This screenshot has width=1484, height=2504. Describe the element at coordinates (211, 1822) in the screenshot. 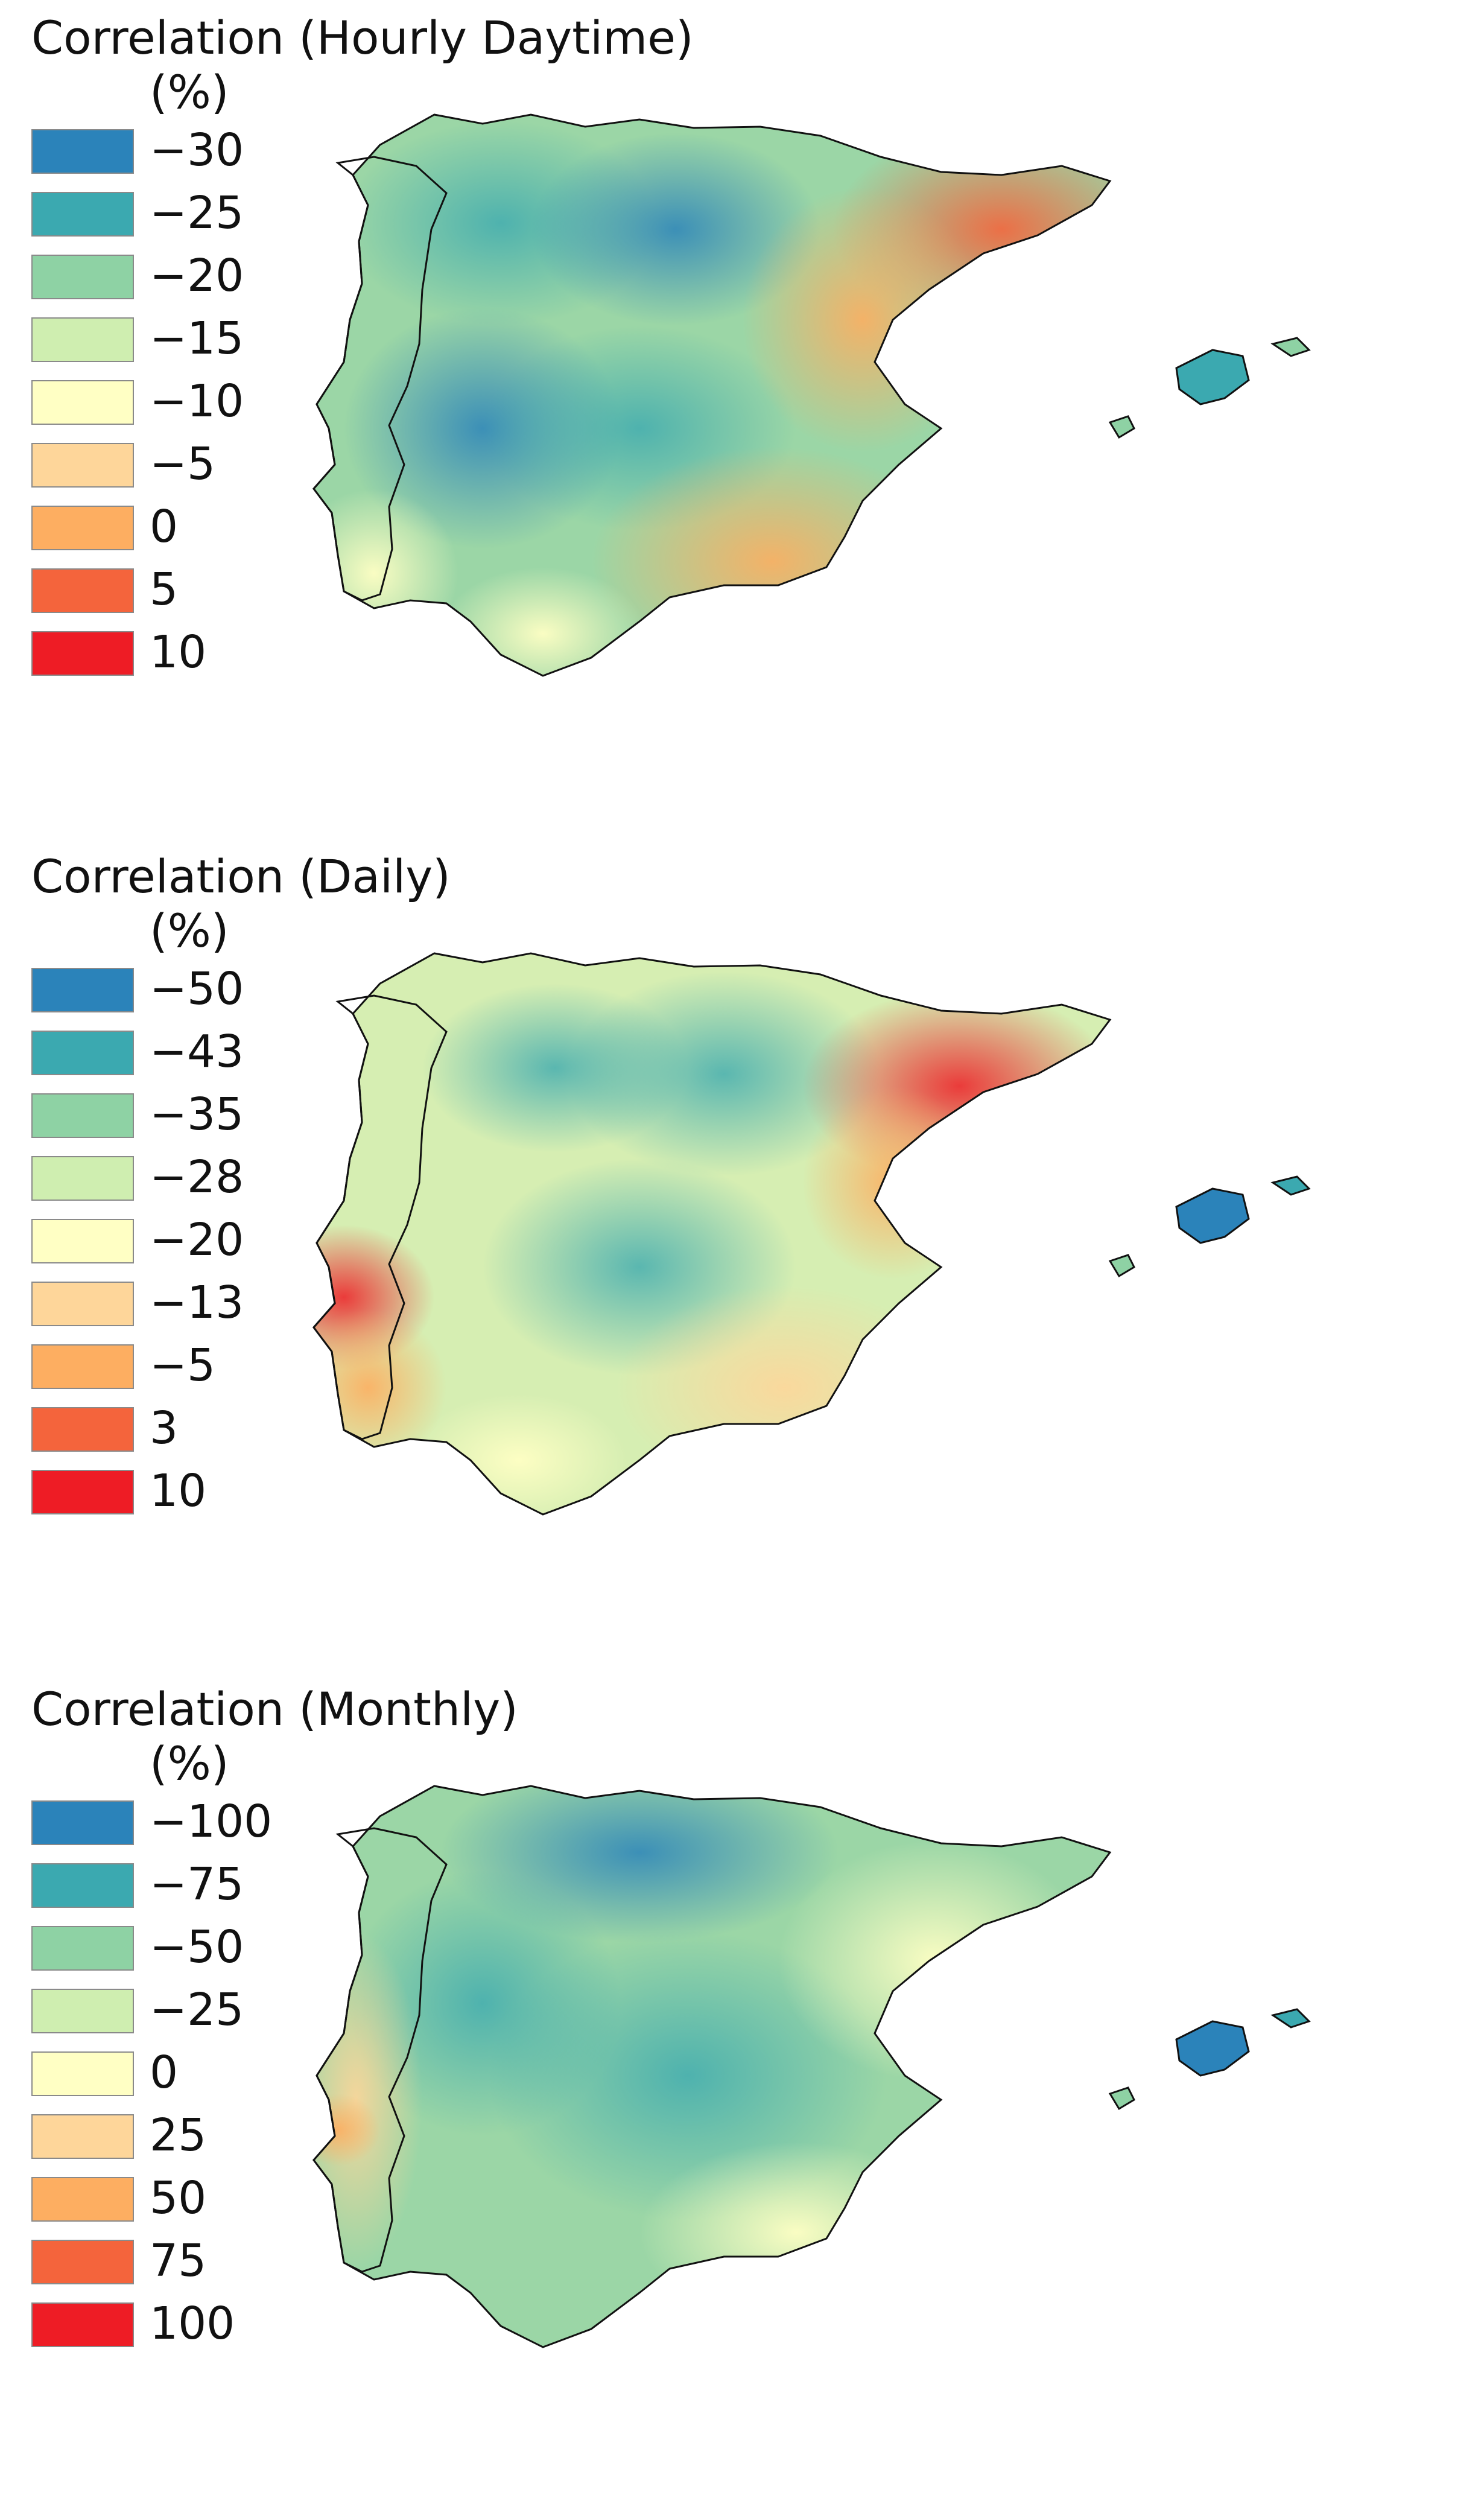

I see `legend-label: −100` at that location.